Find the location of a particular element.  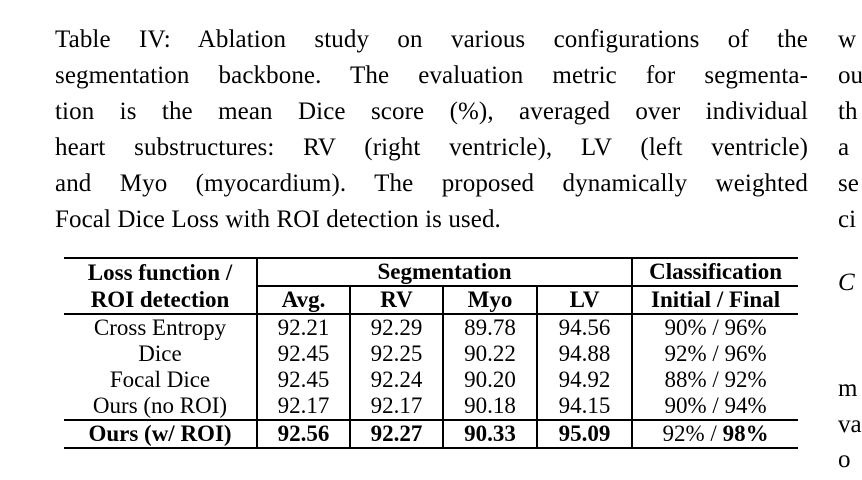

cell-lv: 94.56 is located at coordinates (584, 327).